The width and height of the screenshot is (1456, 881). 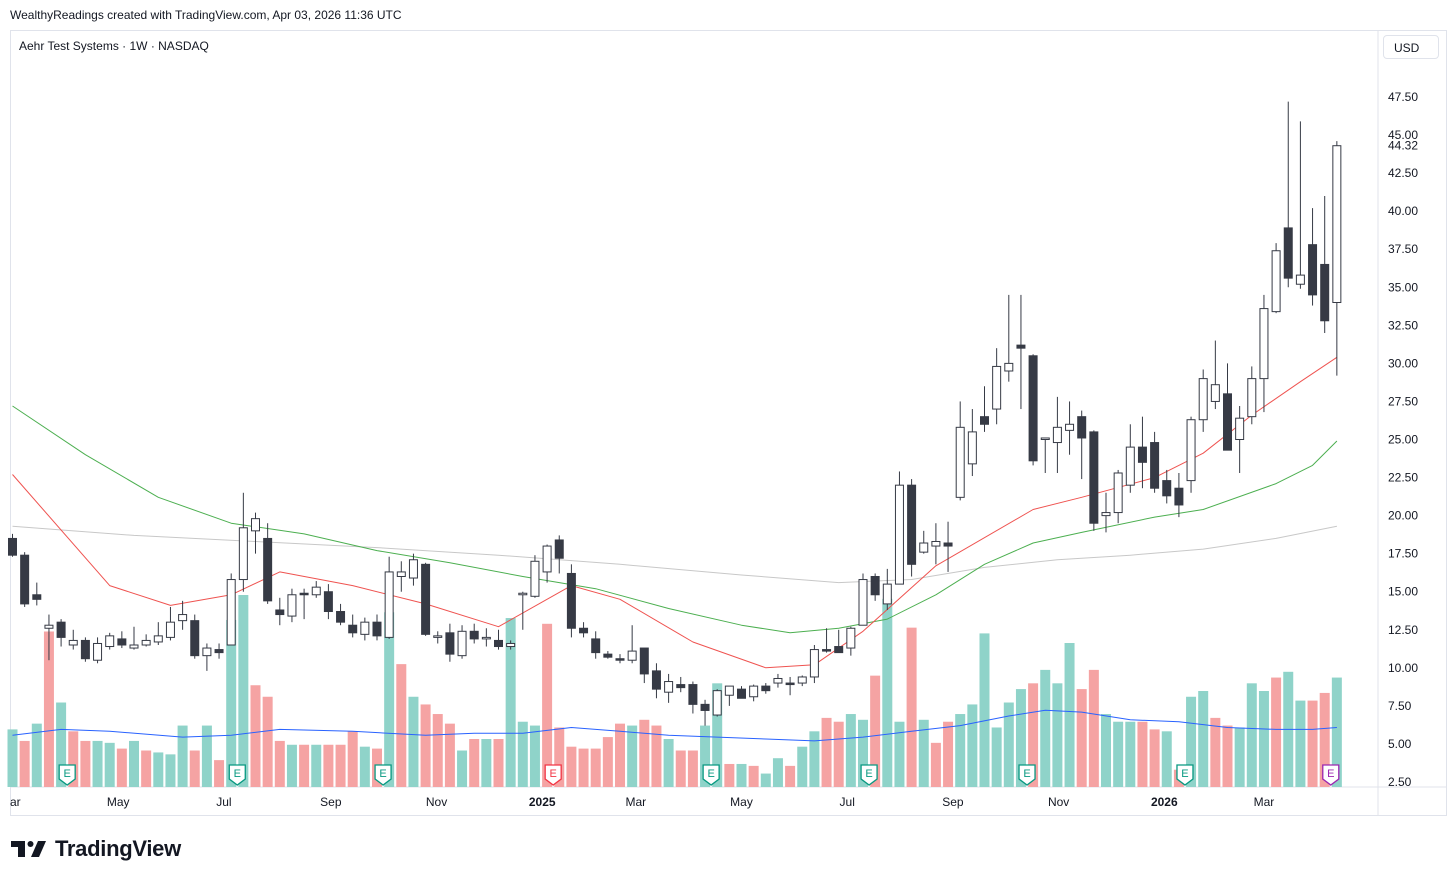 I want to click on price-tick-label: 10.00, so click(x=1403, y=668).